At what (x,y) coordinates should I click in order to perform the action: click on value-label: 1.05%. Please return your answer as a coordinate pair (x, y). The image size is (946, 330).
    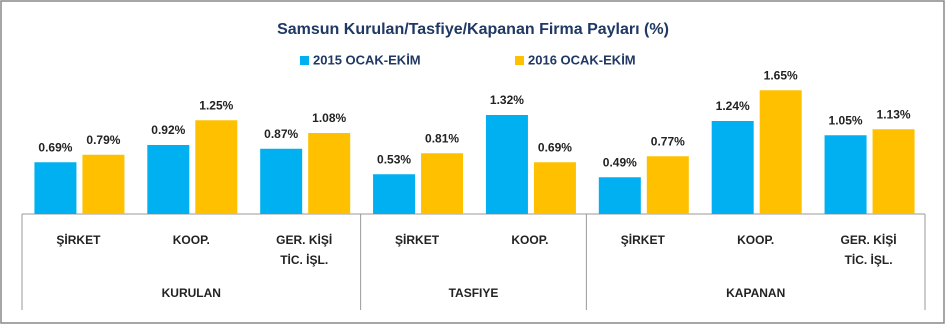
    Looking at the image, I should click on (846, 120).